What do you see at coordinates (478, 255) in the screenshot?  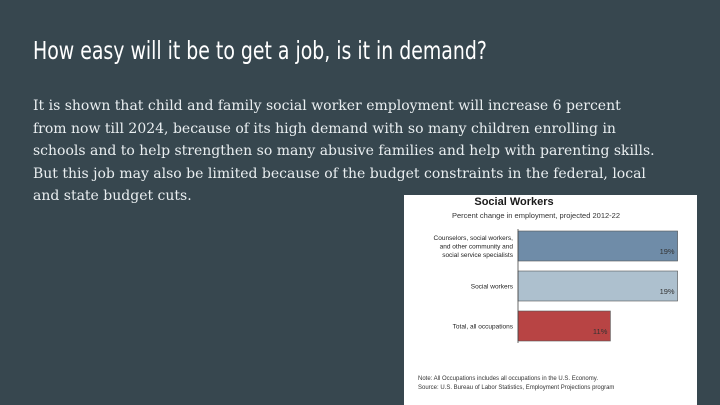 I see `category-label: social service specialists` at bounding box center [478, 255].